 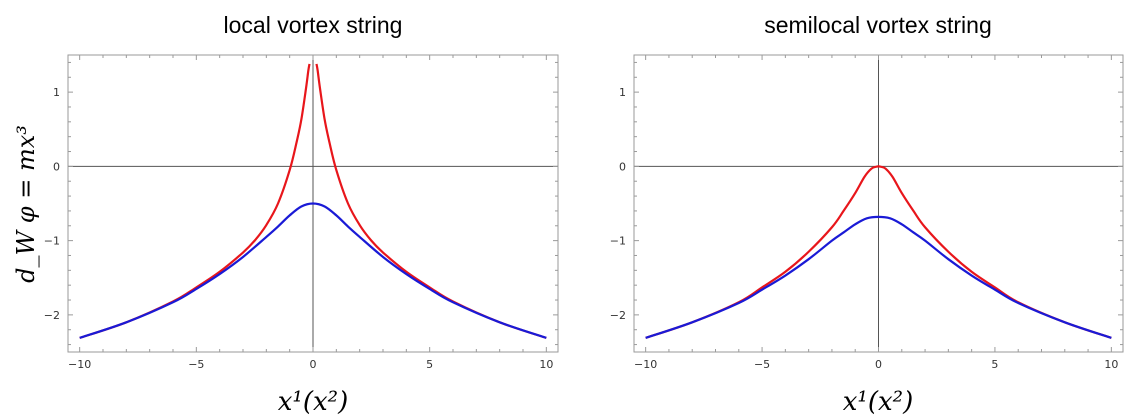 I want to click on chart-title: semilocal vortex string, so click(x=878, y=25).